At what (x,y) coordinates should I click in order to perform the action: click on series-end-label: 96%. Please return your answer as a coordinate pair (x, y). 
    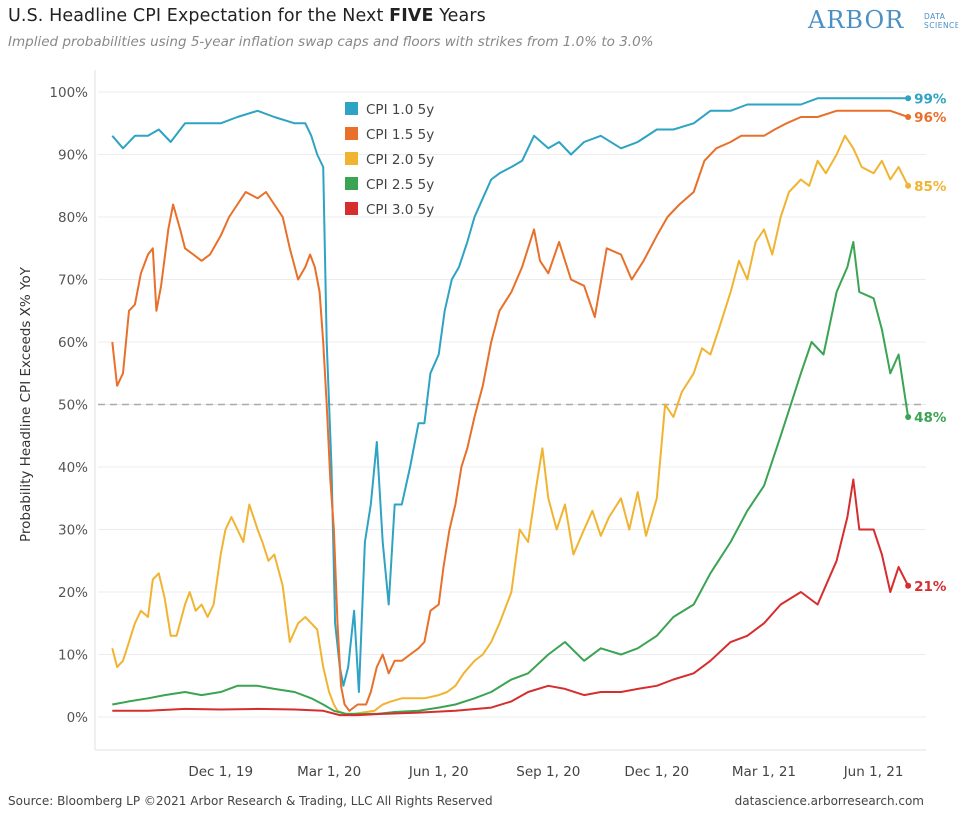
    Looking at the image, I should click on (930, 118).